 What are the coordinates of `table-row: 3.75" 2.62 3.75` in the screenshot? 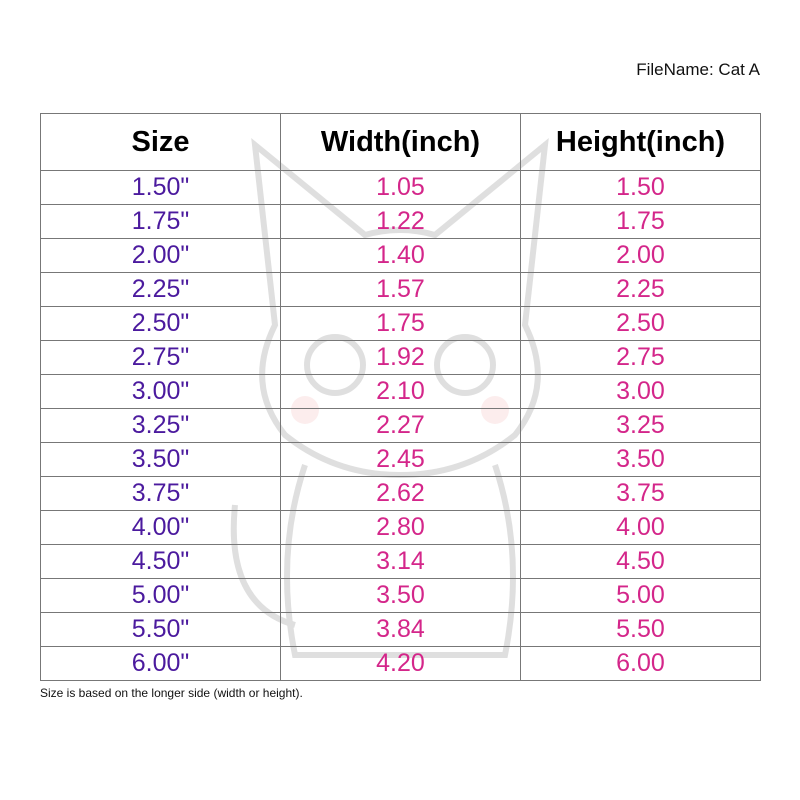 It's located at (400, 493).